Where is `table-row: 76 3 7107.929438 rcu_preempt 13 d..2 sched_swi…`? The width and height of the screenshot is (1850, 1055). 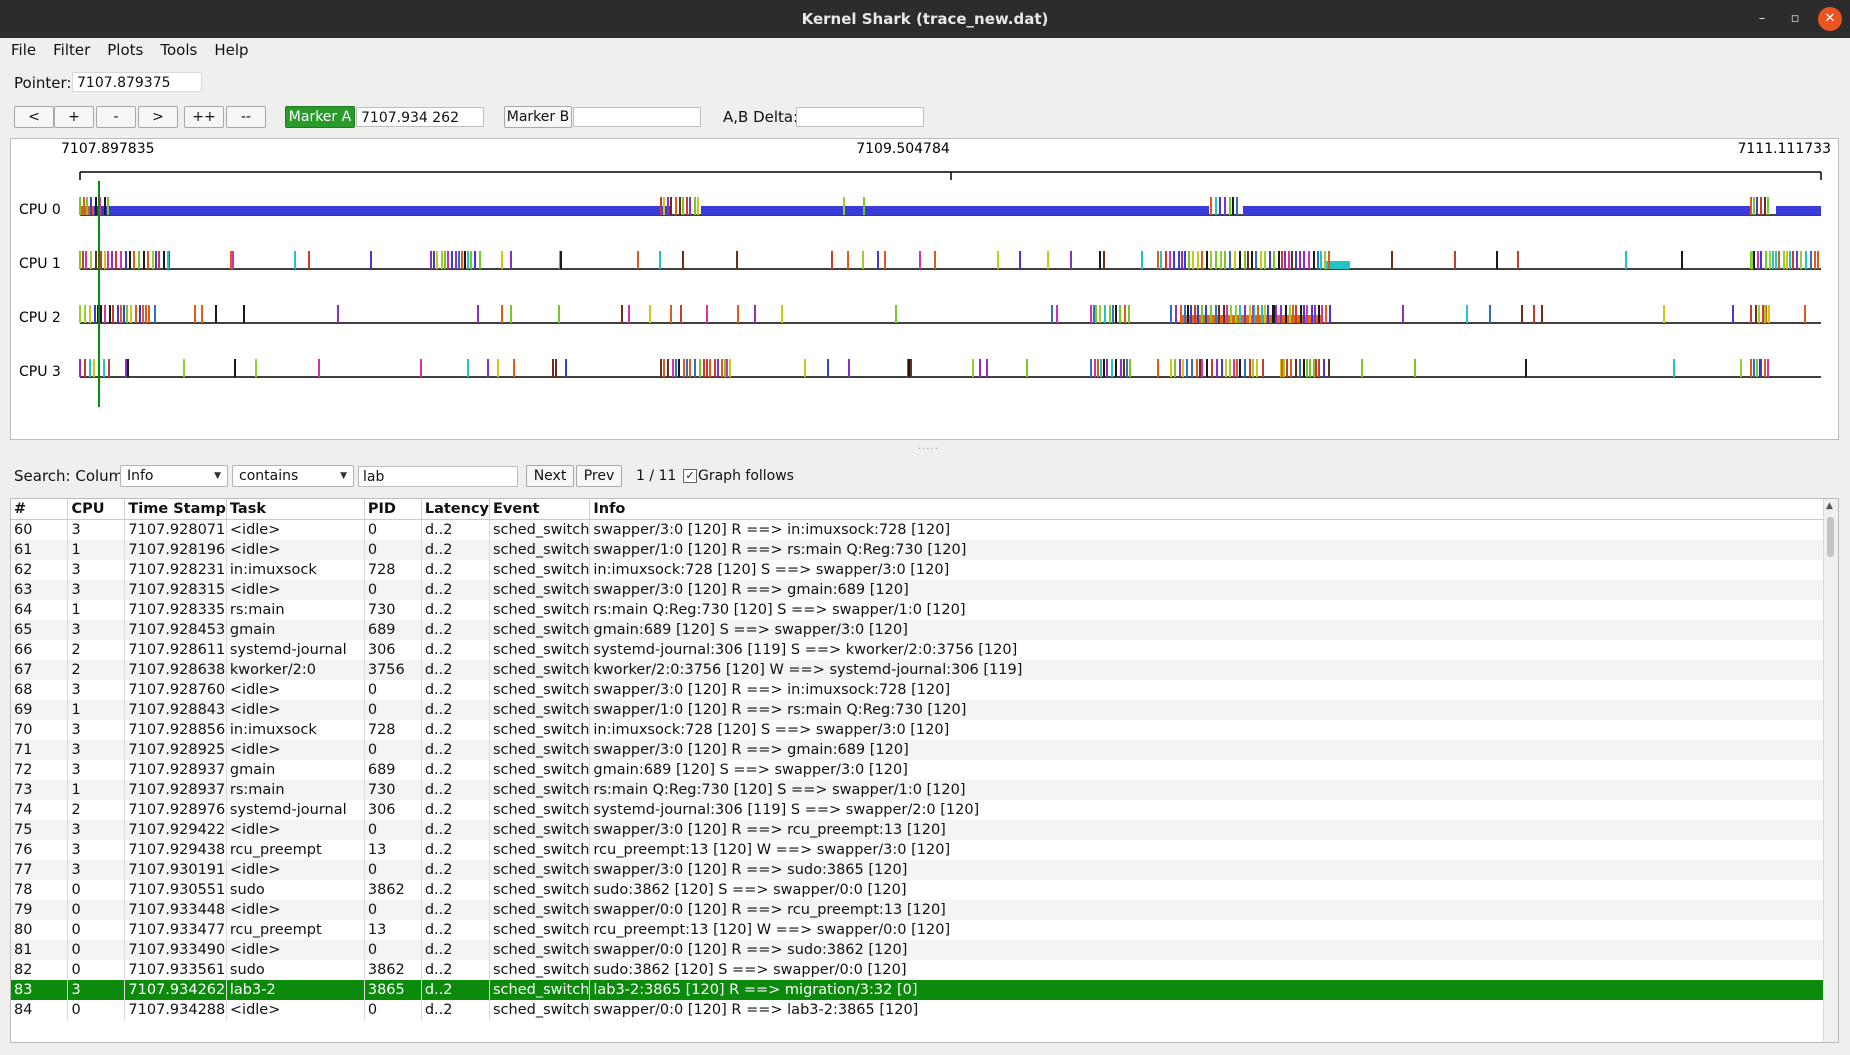
table-row: 76 3 7107.929438 rcu_preempt 13 d..2 sched_swi… is located at coordinates (924, 850).